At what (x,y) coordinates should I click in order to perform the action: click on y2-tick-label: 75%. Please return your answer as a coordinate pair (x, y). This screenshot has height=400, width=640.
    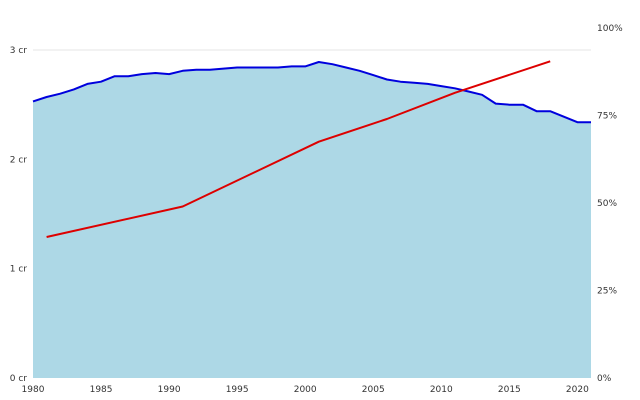
    Looking at the image, I should click on (607, 117).